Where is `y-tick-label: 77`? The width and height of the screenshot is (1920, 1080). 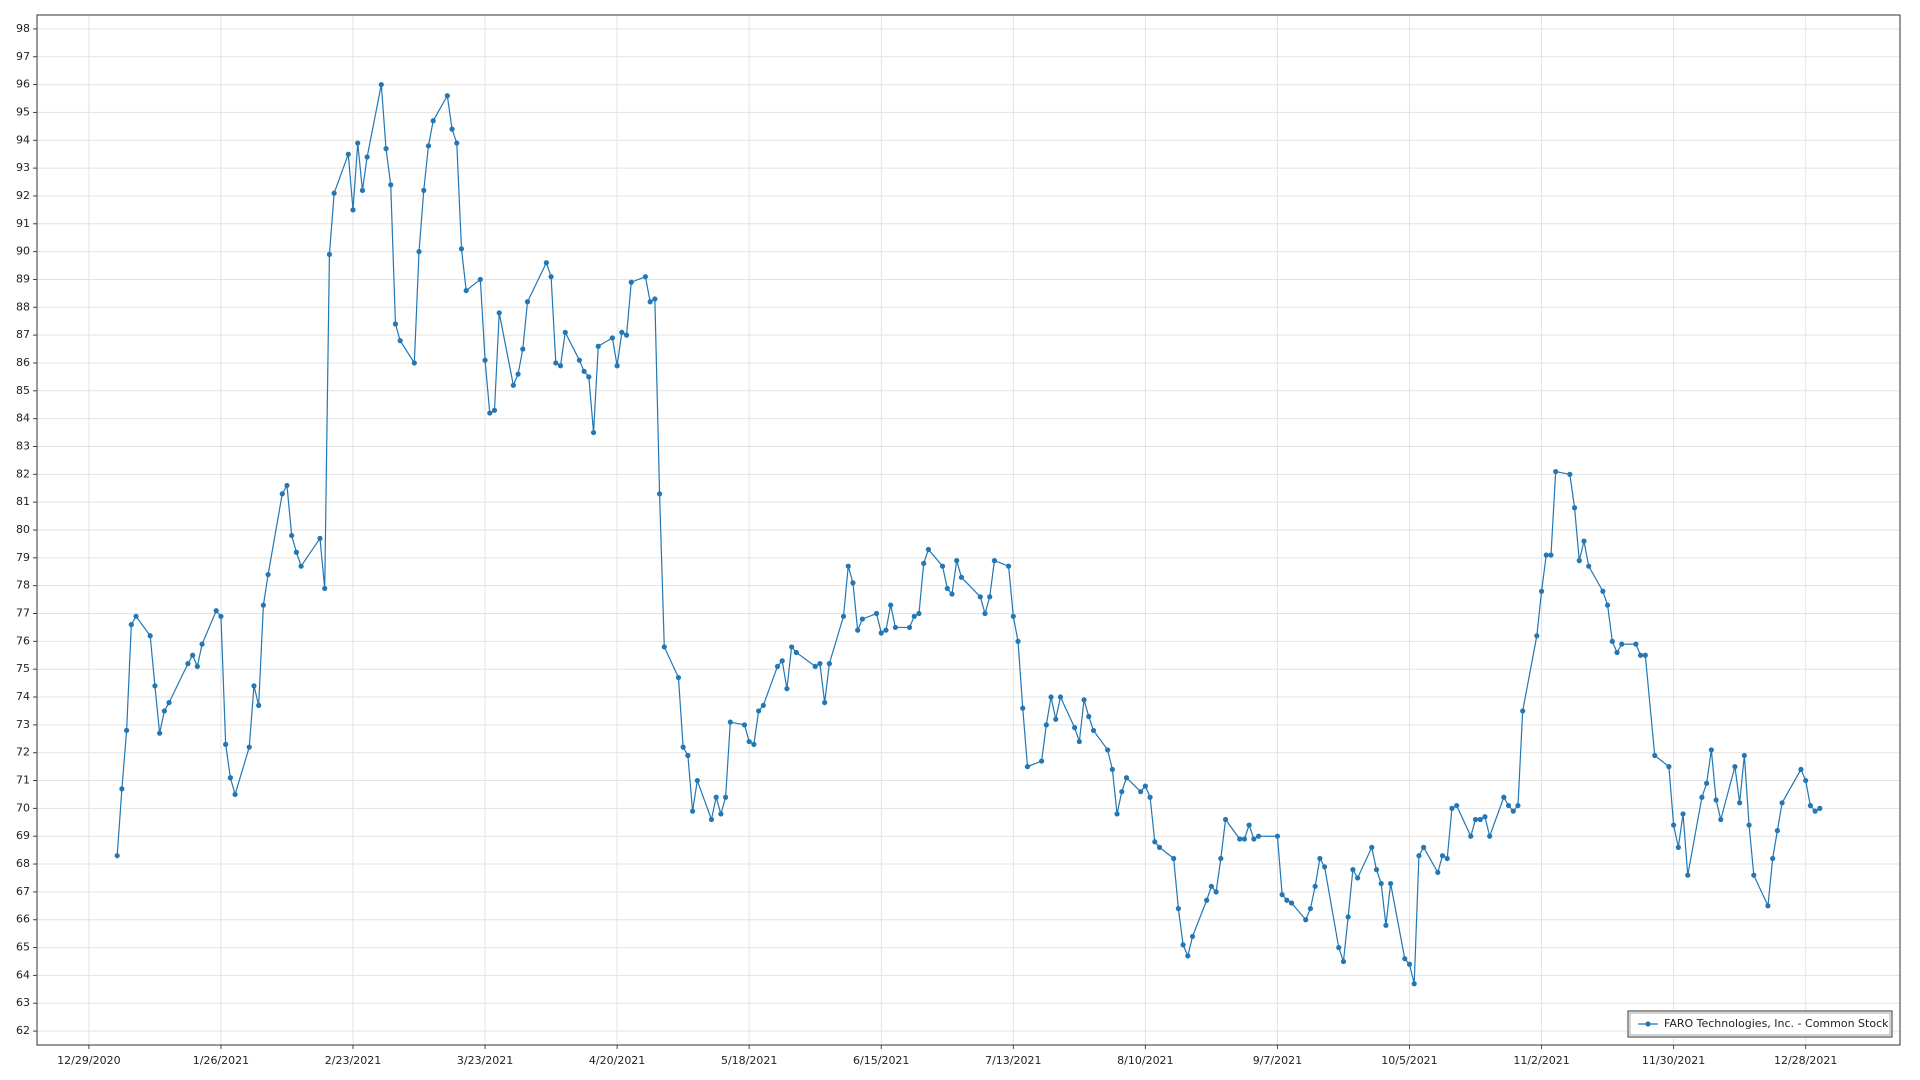 y-tick-label: 77 is located at coordinates (23, 613).